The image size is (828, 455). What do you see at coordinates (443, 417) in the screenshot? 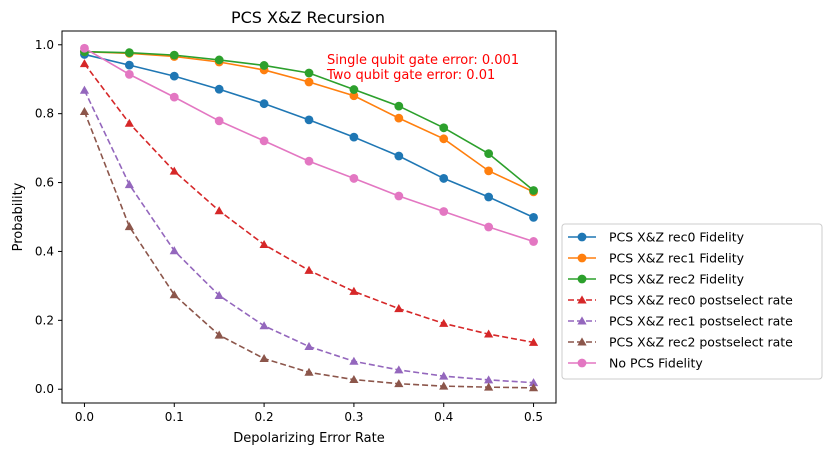
I see `x-tick-label: 0.4` at bounding box center [443, 417].